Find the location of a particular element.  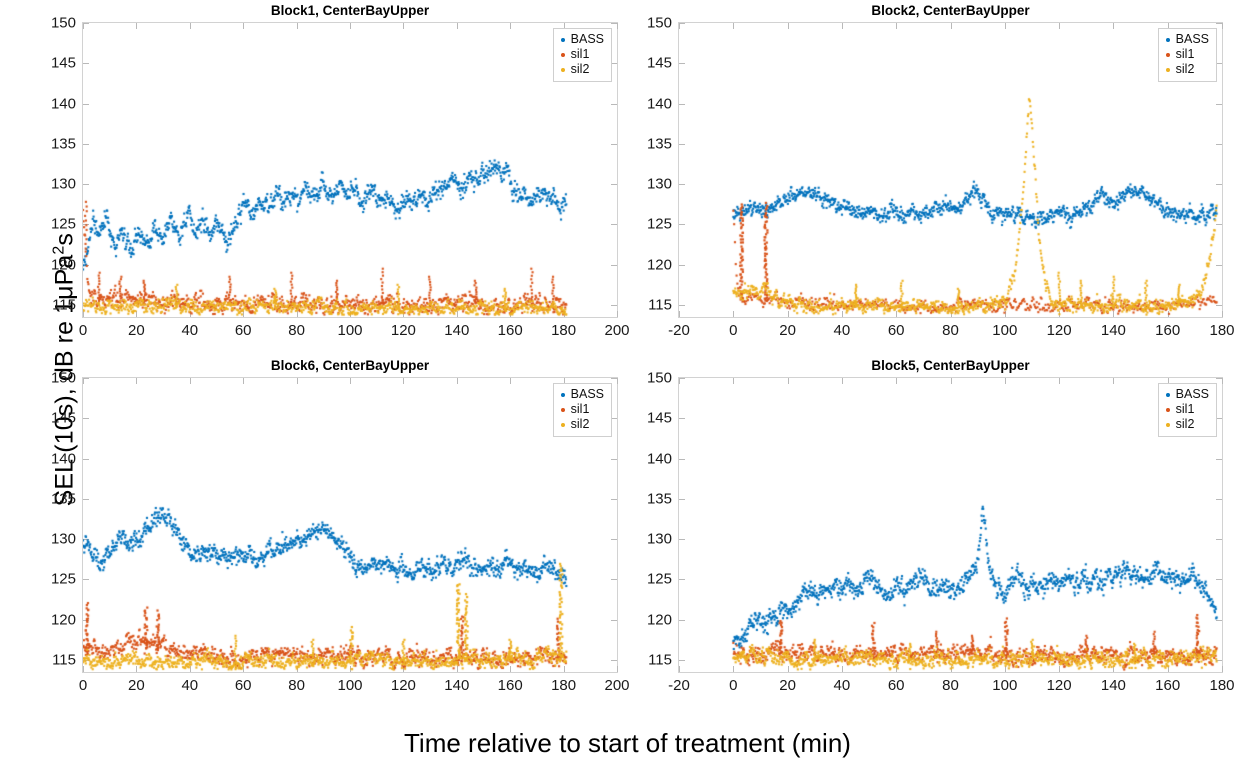

legend-block5: BASS sil1 sil2 is located at coordinates (1187, 410).